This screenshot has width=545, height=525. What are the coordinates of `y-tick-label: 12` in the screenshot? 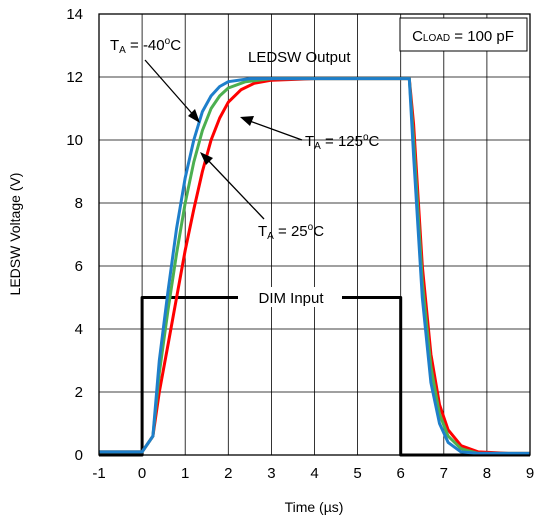 It's located at (74, 77).